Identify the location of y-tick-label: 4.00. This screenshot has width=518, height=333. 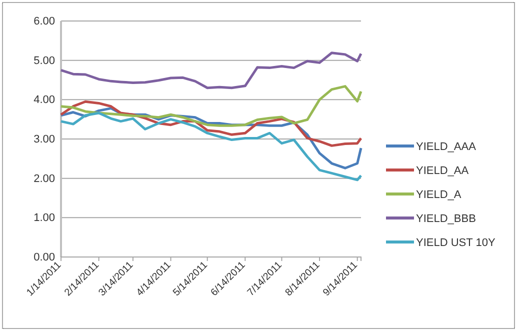
(44, 100).